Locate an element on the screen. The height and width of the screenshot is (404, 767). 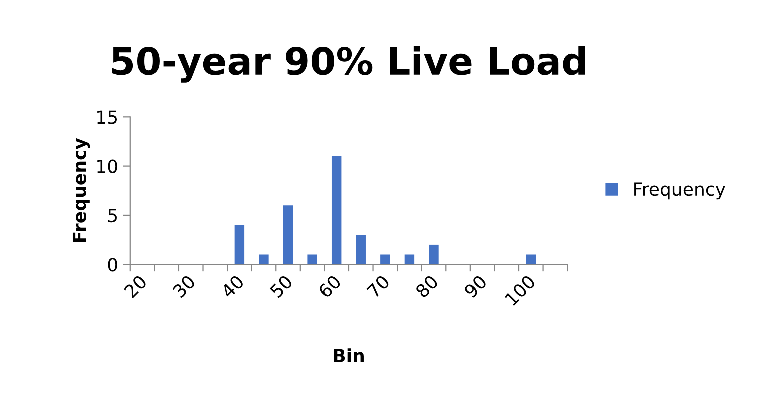
x-tick-label: 30 is located at coordinates (184, 286).